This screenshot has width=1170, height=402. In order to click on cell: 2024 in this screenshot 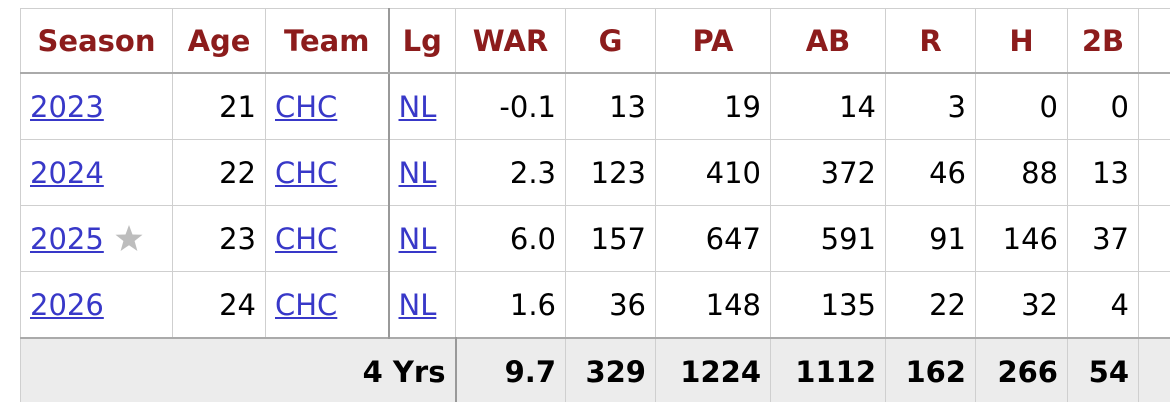, I will do `click(96, 172)`.